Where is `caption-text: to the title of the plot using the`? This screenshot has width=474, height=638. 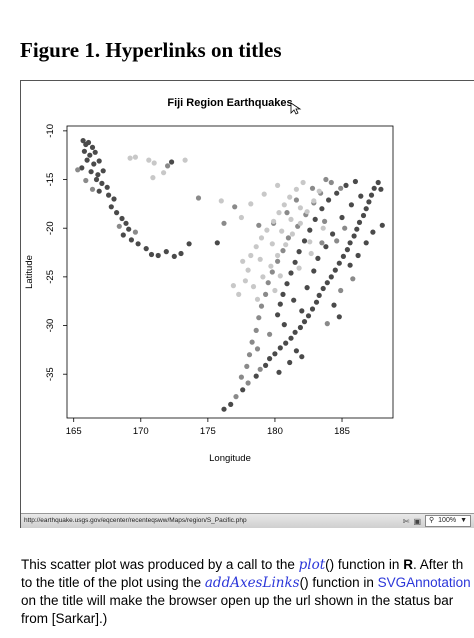
caption-text: to the title of the plot using the is located at coordinates (113, 582).